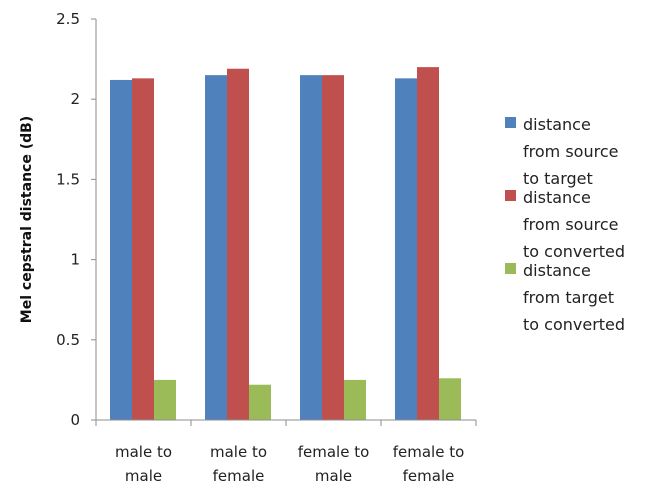 This screenshot has width=662, height=491. What do you see at coordinates (68, 340) in the screenshot?
I see `y-tick-label: 0.5` at bounding box center [68, 340].